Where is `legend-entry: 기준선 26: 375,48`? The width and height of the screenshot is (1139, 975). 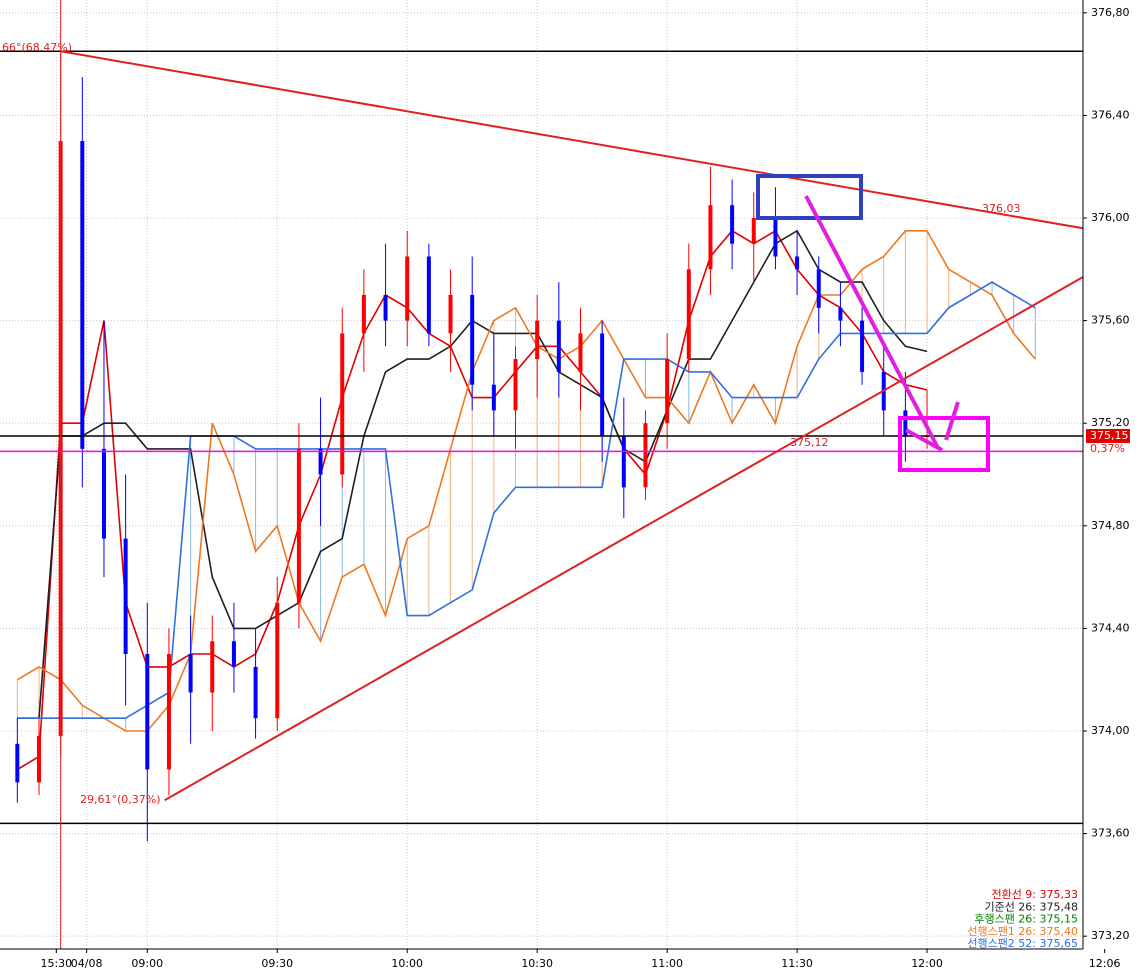
legend-entry: 기준선 26: 375,48 is located at coordinates (1031, 906).